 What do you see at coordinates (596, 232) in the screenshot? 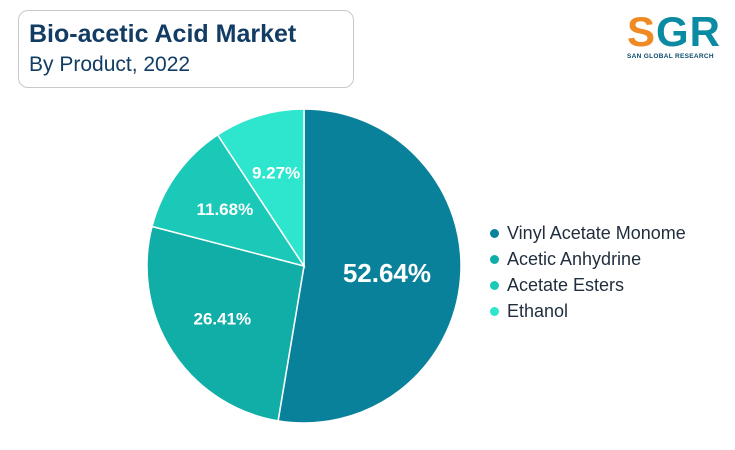
I see `legend-label: Vinyl Acetate Monome` at bounding box center [596, 232].